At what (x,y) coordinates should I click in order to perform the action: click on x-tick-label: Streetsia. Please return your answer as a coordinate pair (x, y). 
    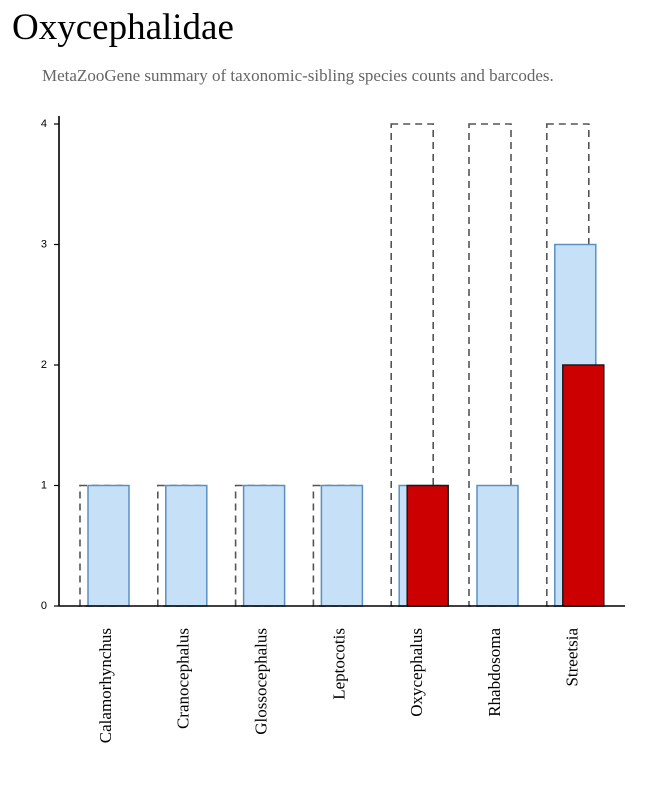
    Looking at the image, I should click on (572, 657).